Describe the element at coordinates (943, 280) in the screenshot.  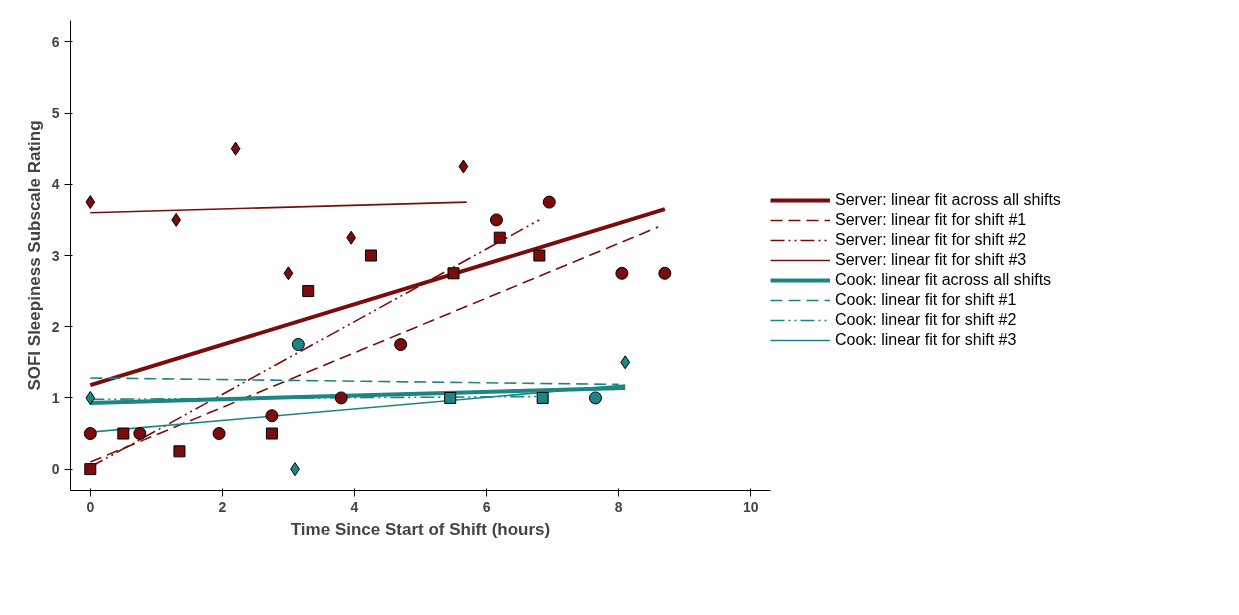
I see `legend-label: Cook: linear fit across all shifts` at that location.